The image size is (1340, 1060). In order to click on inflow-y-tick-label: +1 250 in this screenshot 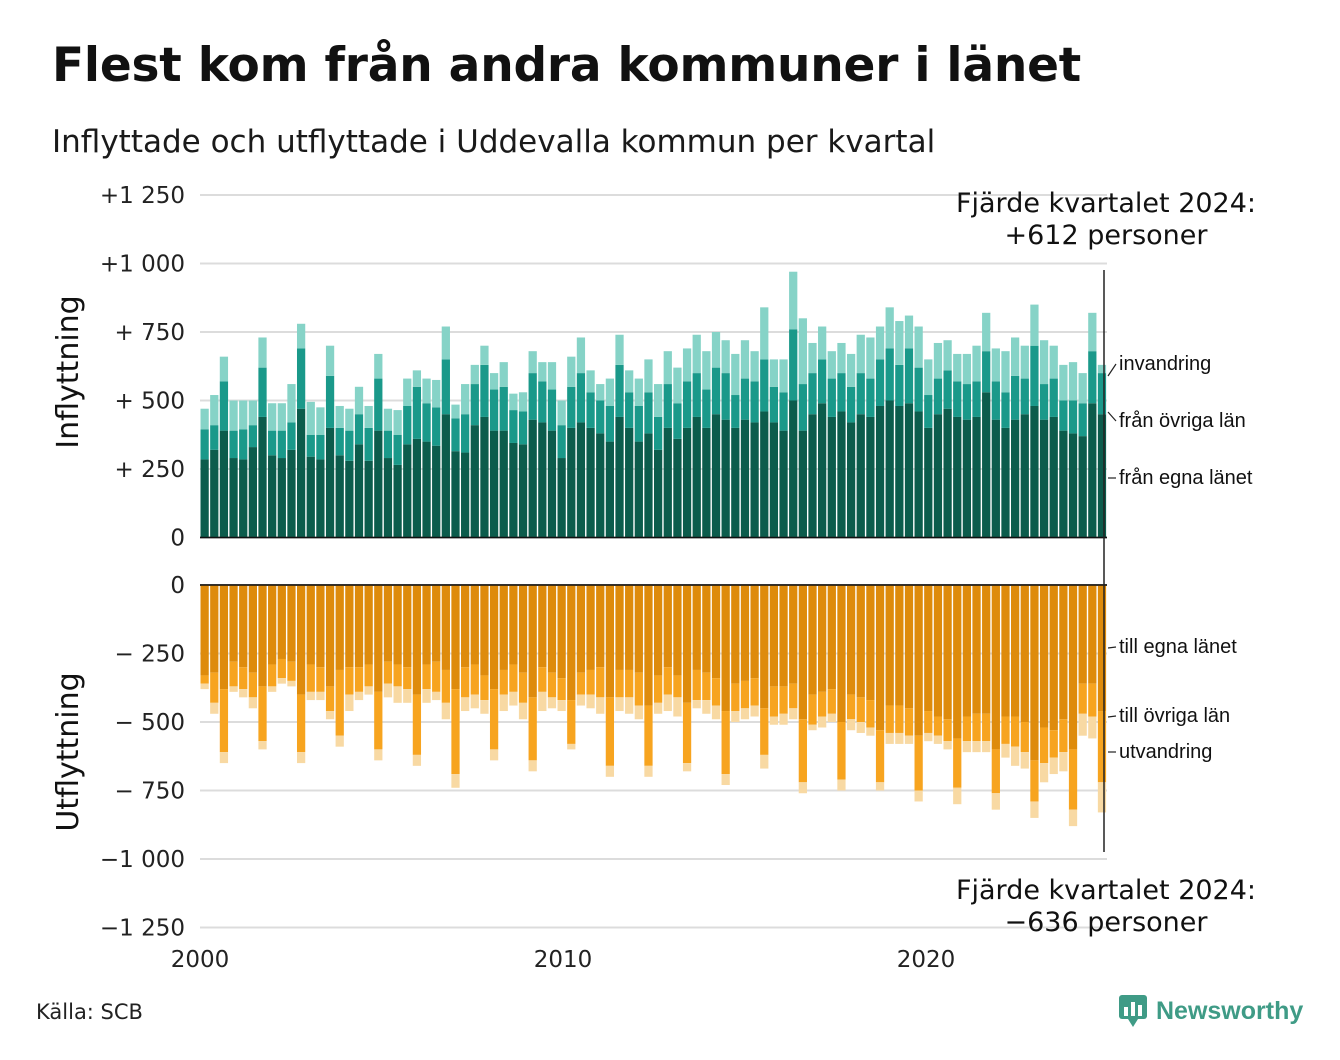, I will do `click(142, 196)`.